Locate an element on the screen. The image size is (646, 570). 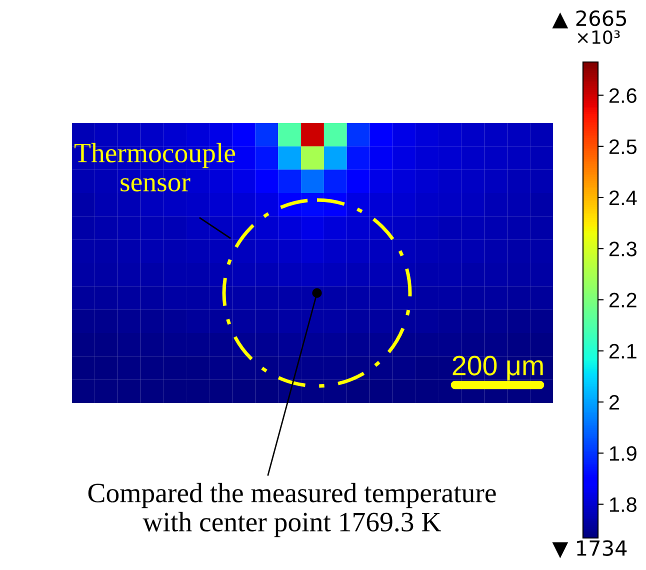
color-bar-label: 2.6 is located at coordinates (622, 95).